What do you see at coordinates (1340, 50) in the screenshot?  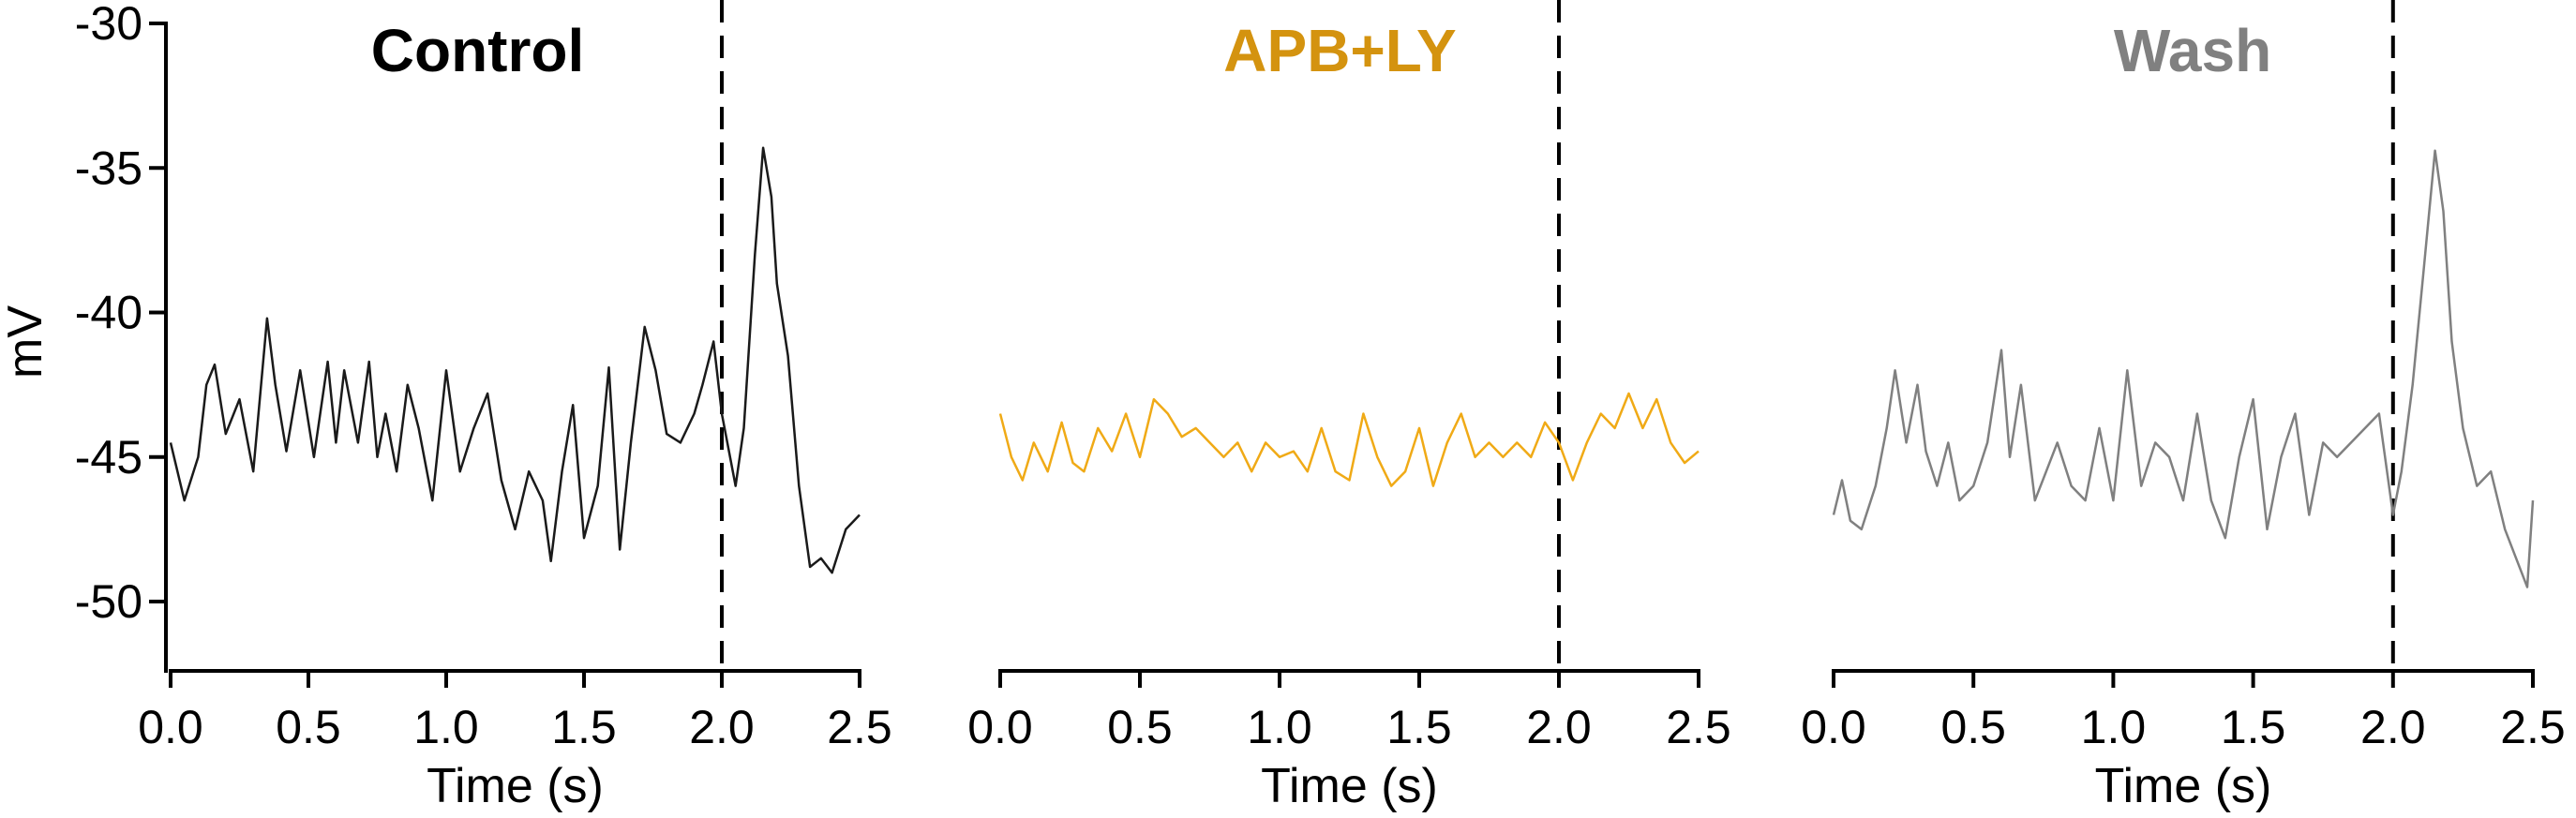 I see `chart-title: APB+LY` at bounding box center [1340, 50].